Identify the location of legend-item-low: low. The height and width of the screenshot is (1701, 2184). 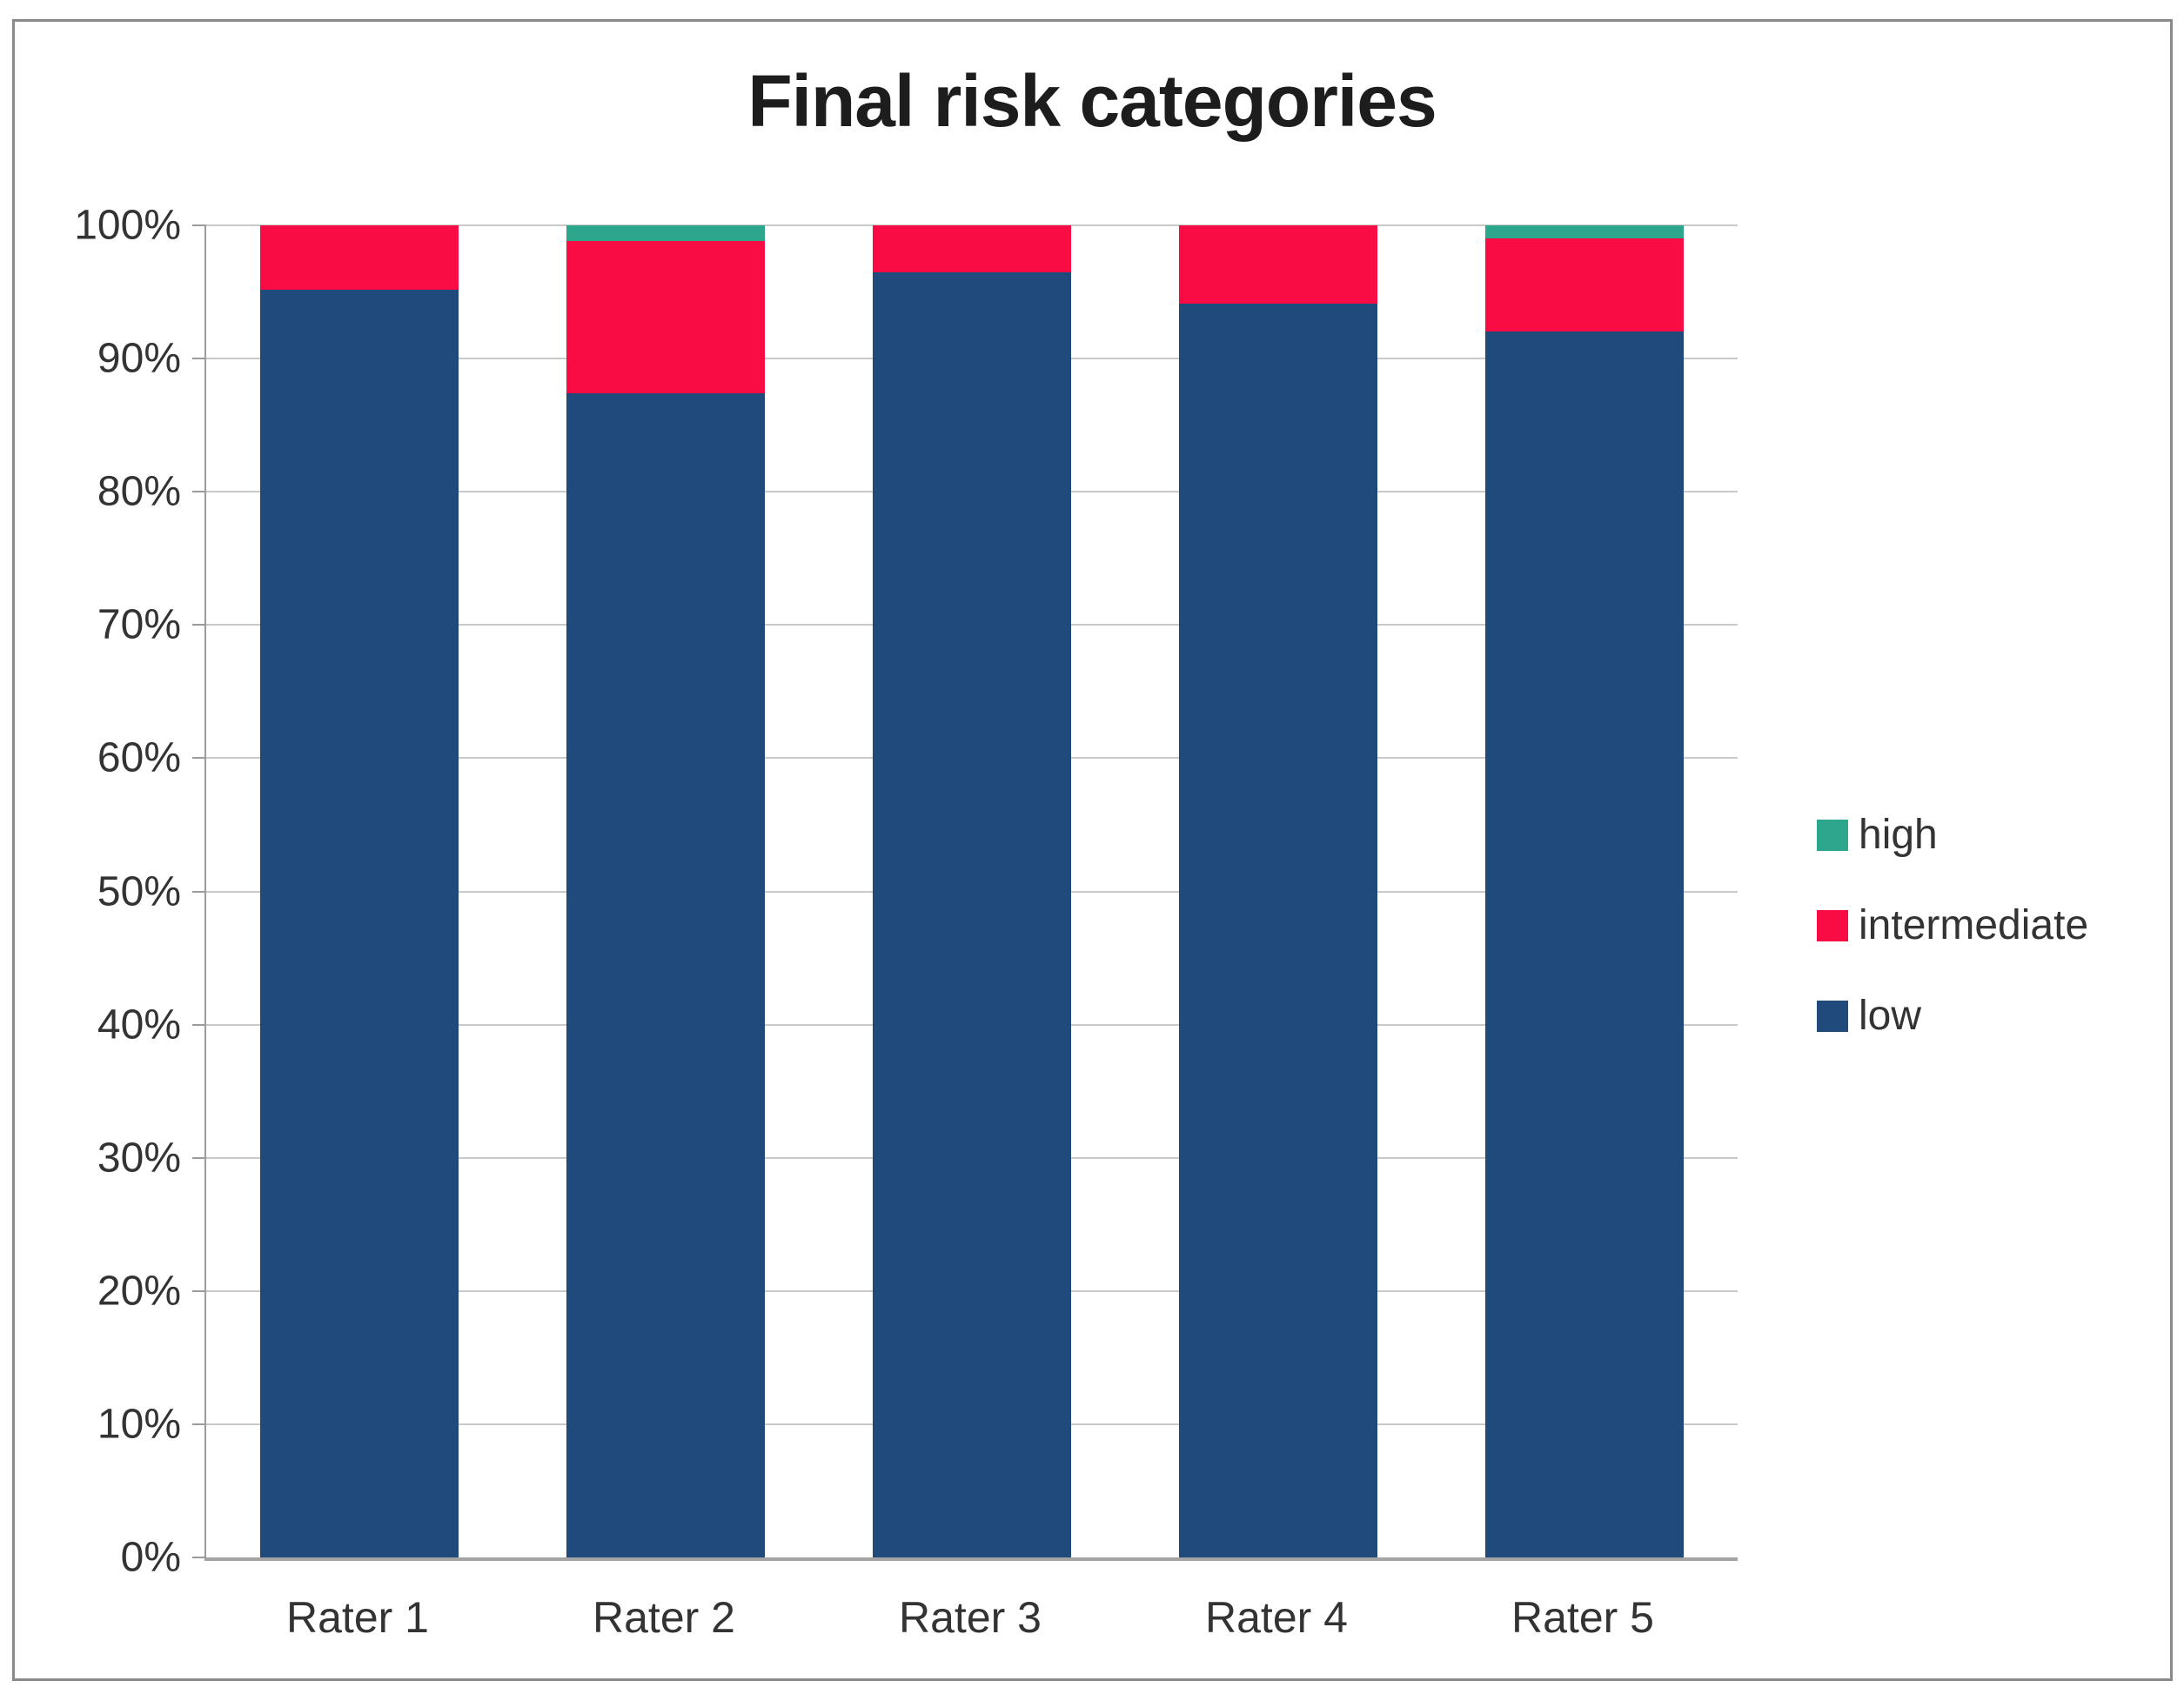
(1952, 1016).